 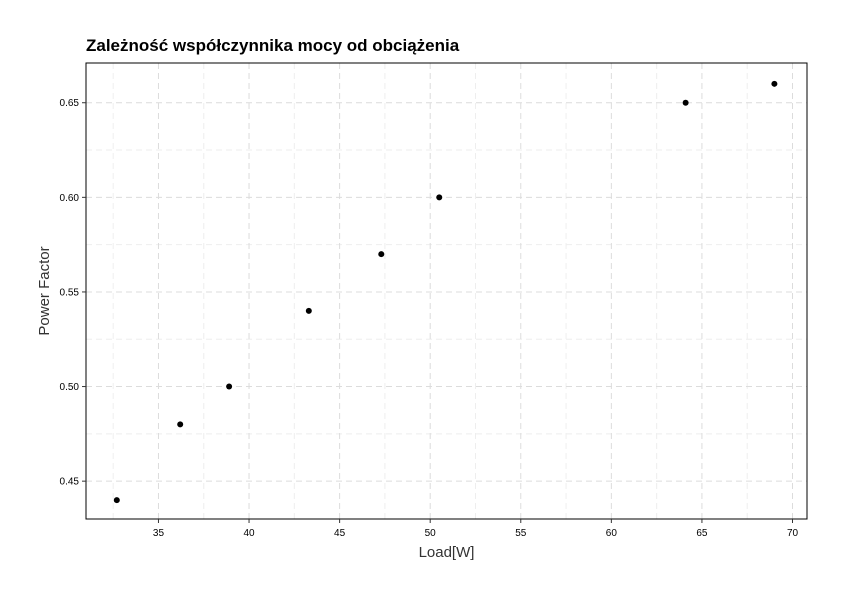 What do you see at coordinates (431, 533) in the screenshot?
I see `x-tick-label: 50` at bounding box center [431, 533].